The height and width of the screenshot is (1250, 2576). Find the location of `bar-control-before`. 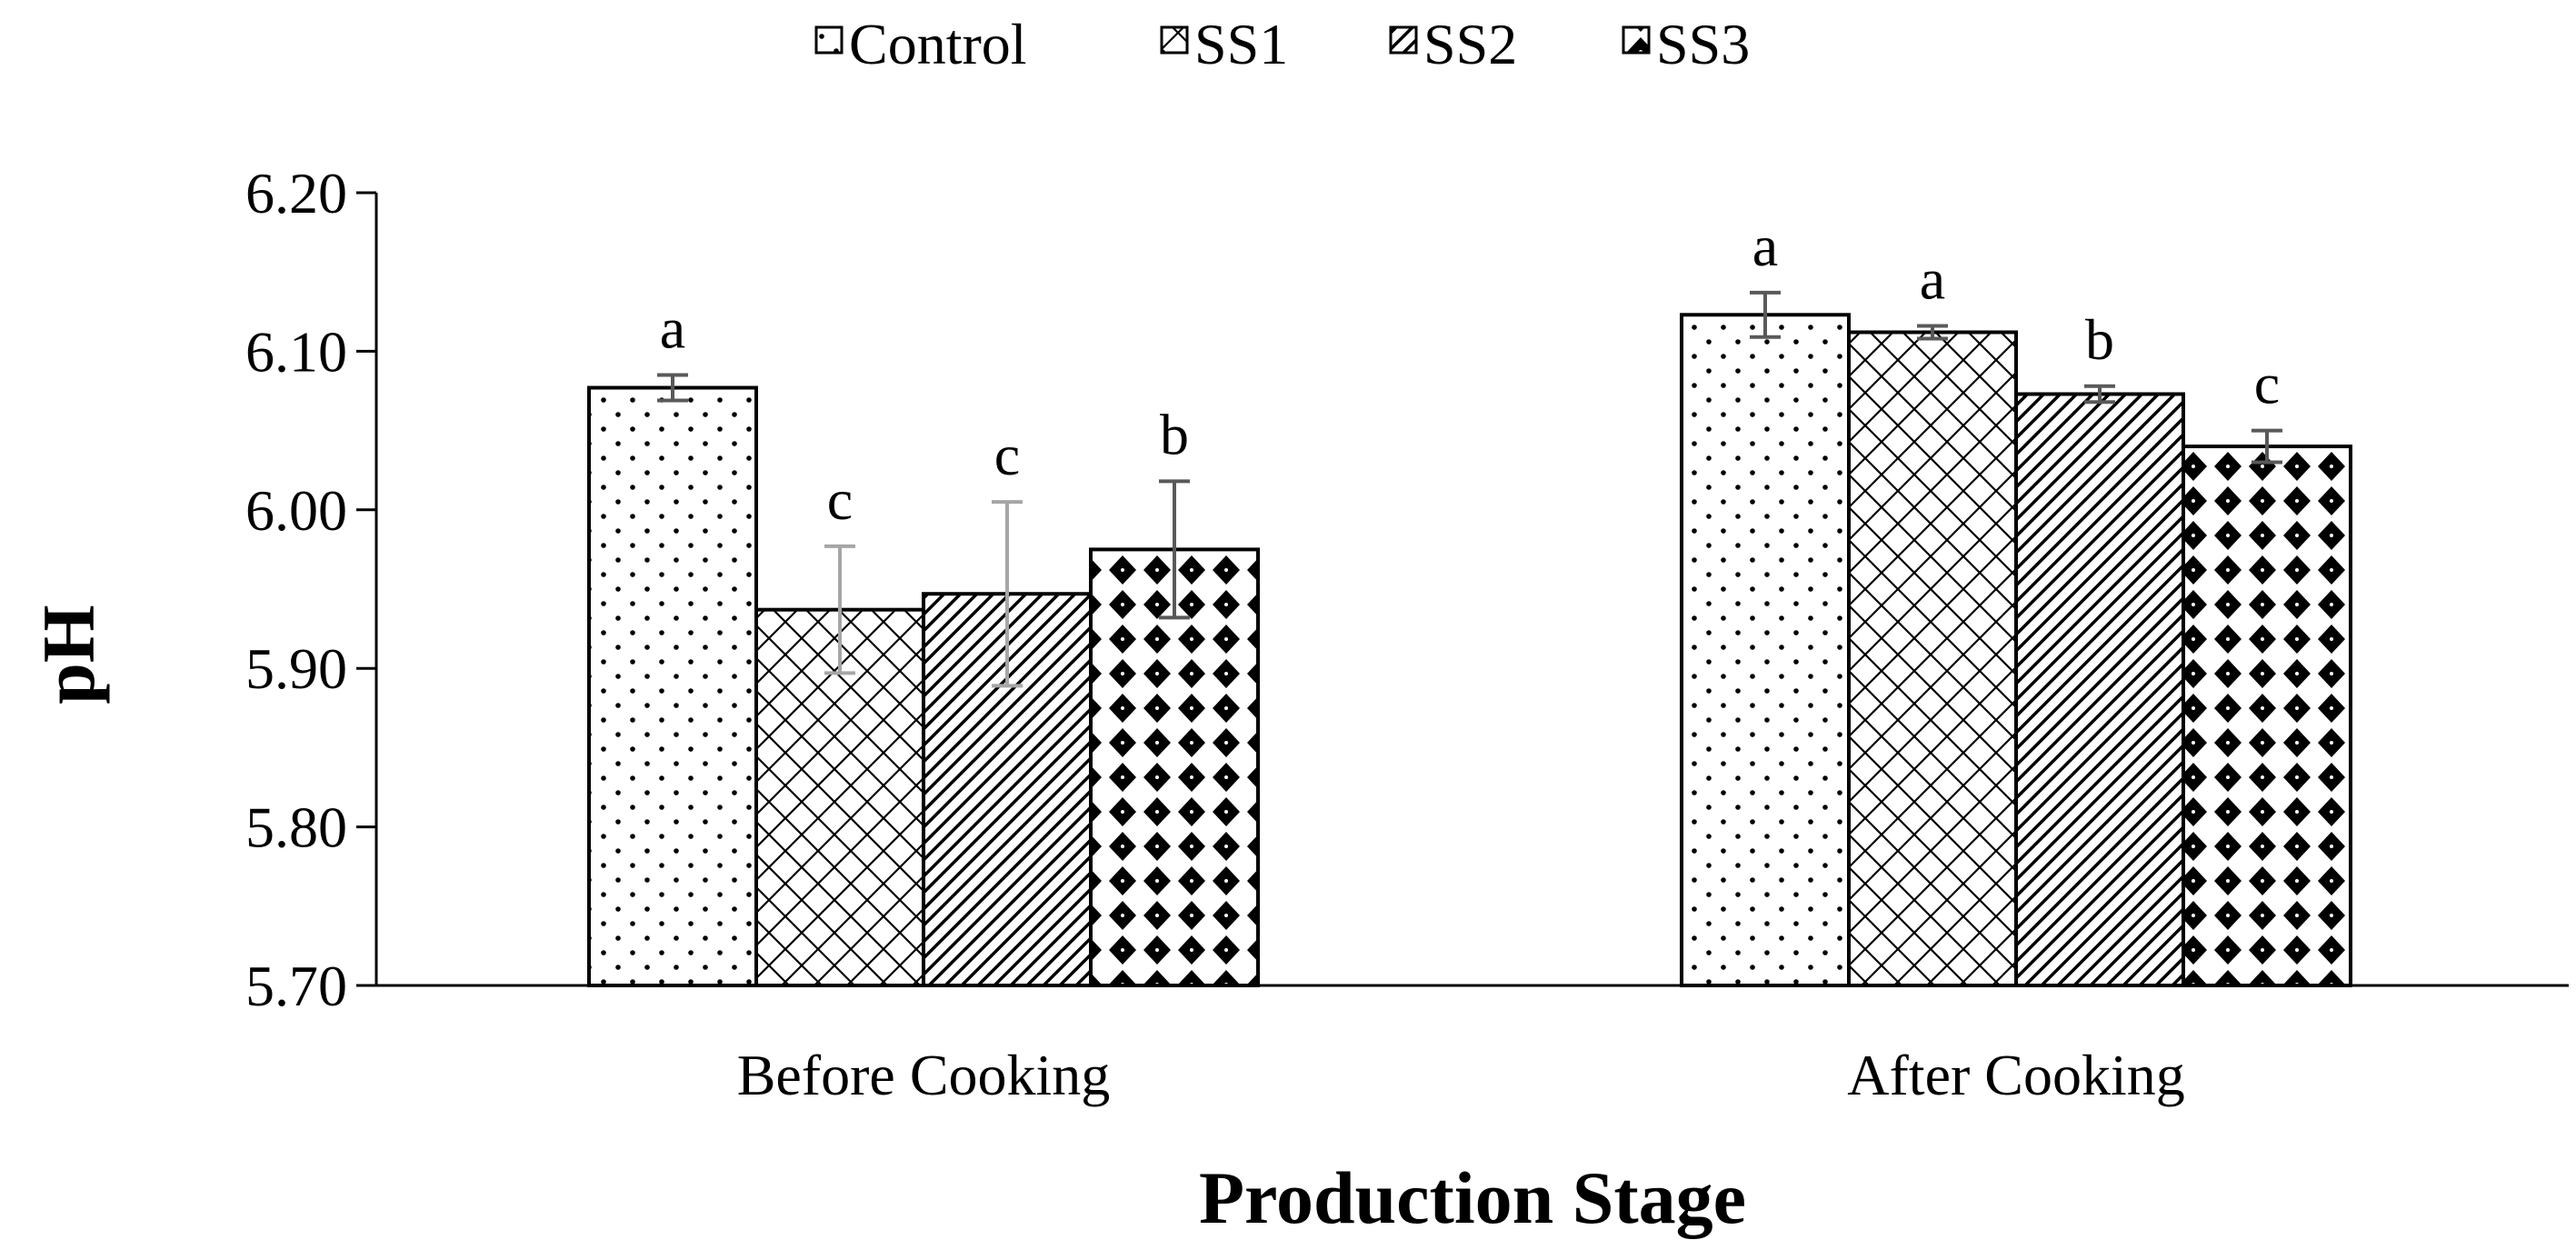

bar-control-before is located at coordinates (672, 686).